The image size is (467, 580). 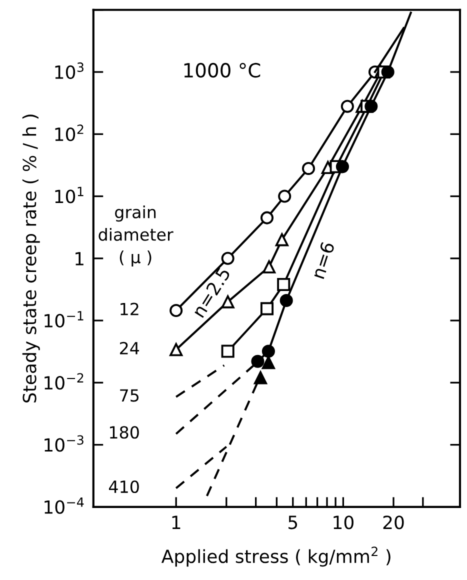 I want to click on y-tick-label: 10$^{−1}$, so click(x=64, y=319).